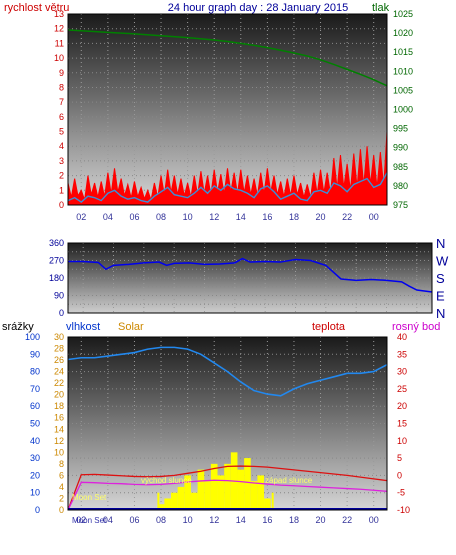 Image resolution: width=456 pixels, height=555 pixels. I want to click on right-tick-label-temperature: 5, so click(399, 458).